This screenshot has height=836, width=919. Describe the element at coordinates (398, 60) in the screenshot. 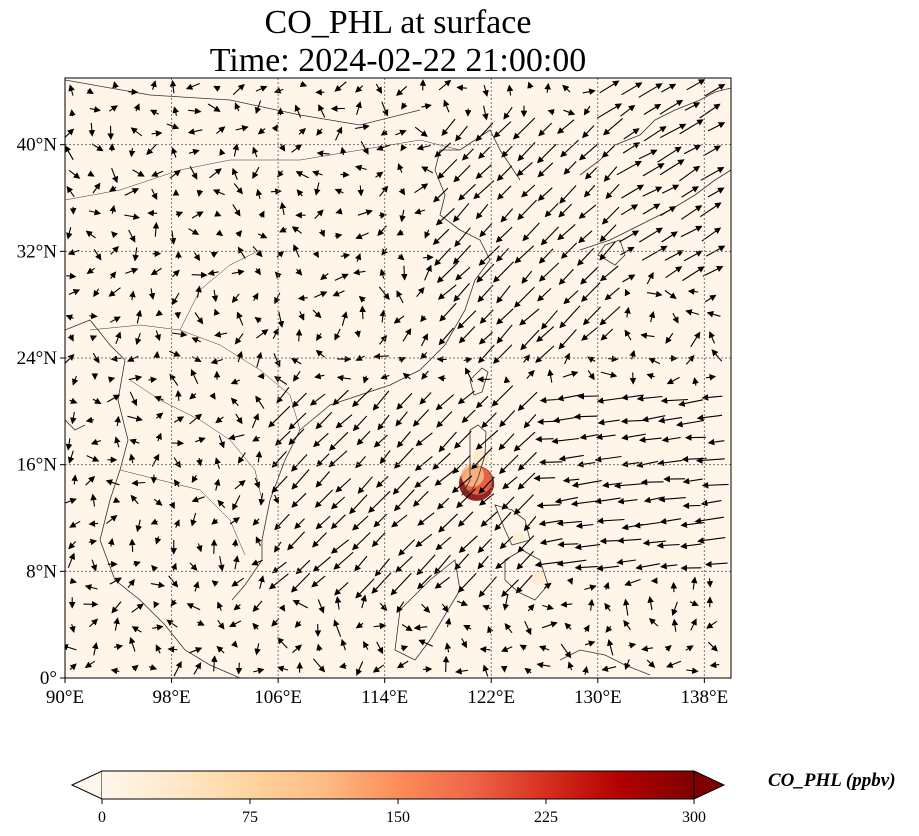

I see `chart-subtitle: Time: 2024-02-22 21:00:00` at that location.